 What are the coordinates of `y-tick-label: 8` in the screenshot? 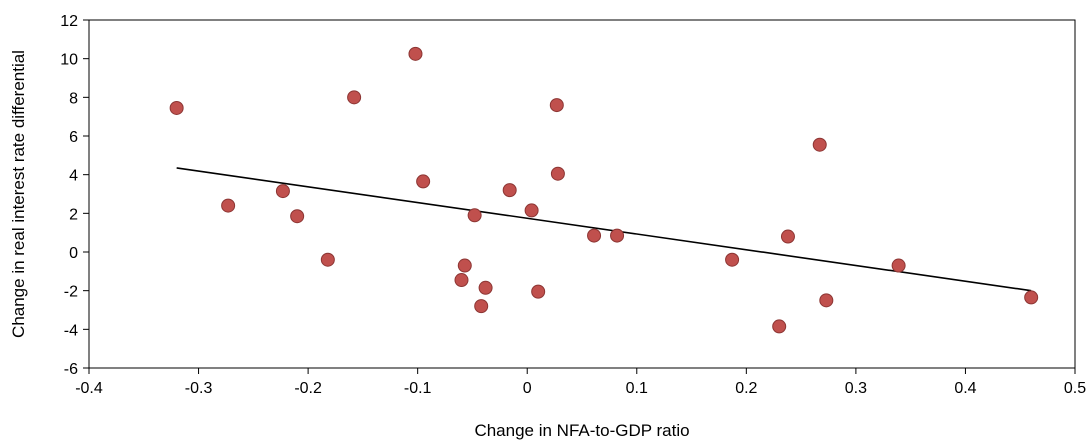 It's located at (73, 98).